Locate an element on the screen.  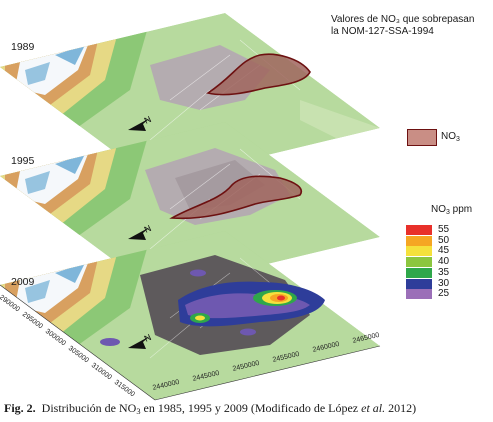
nitrate-zone-1995 is located at coordinates (235, 197).